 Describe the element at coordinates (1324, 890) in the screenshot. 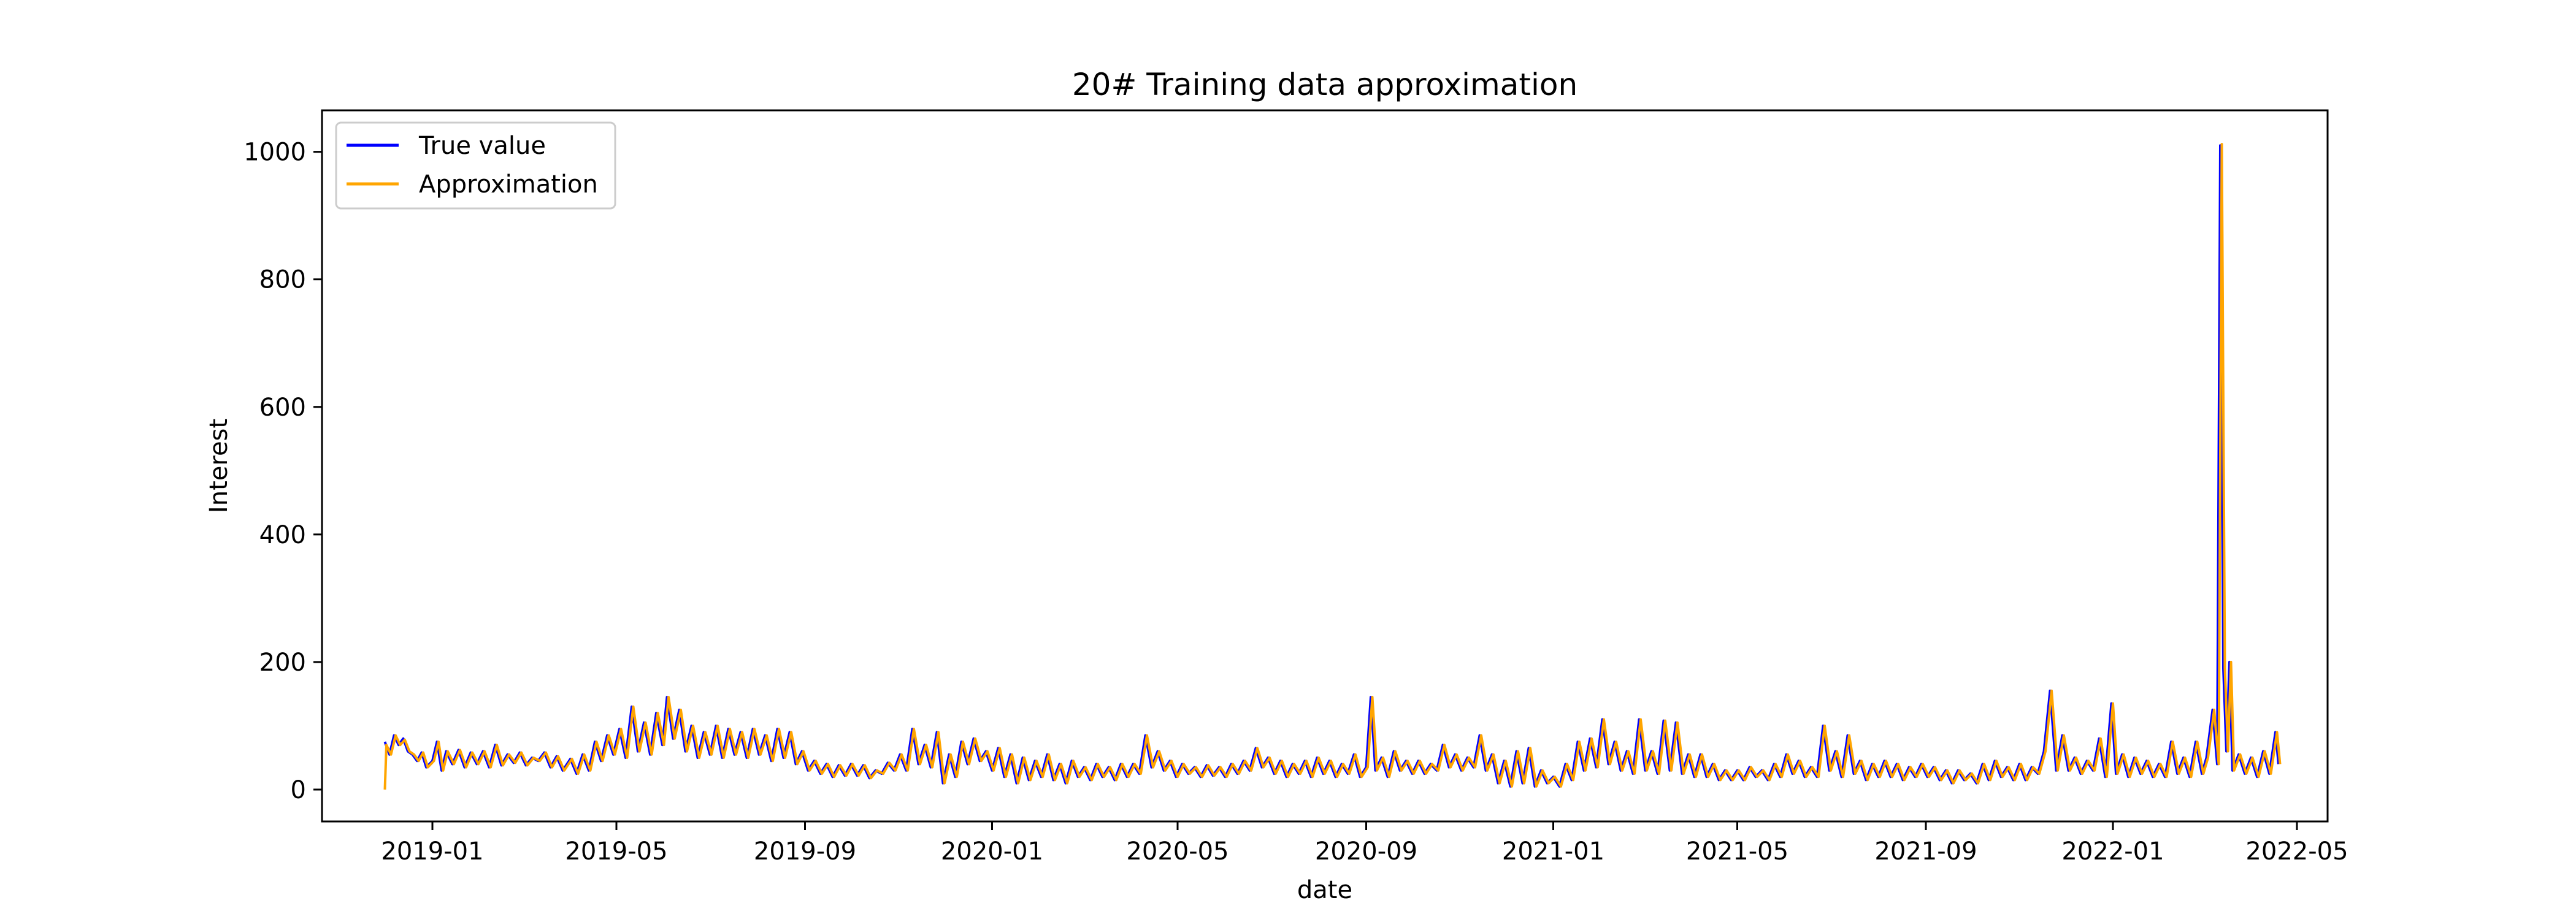

I see `x-axis-label: date` at that location.